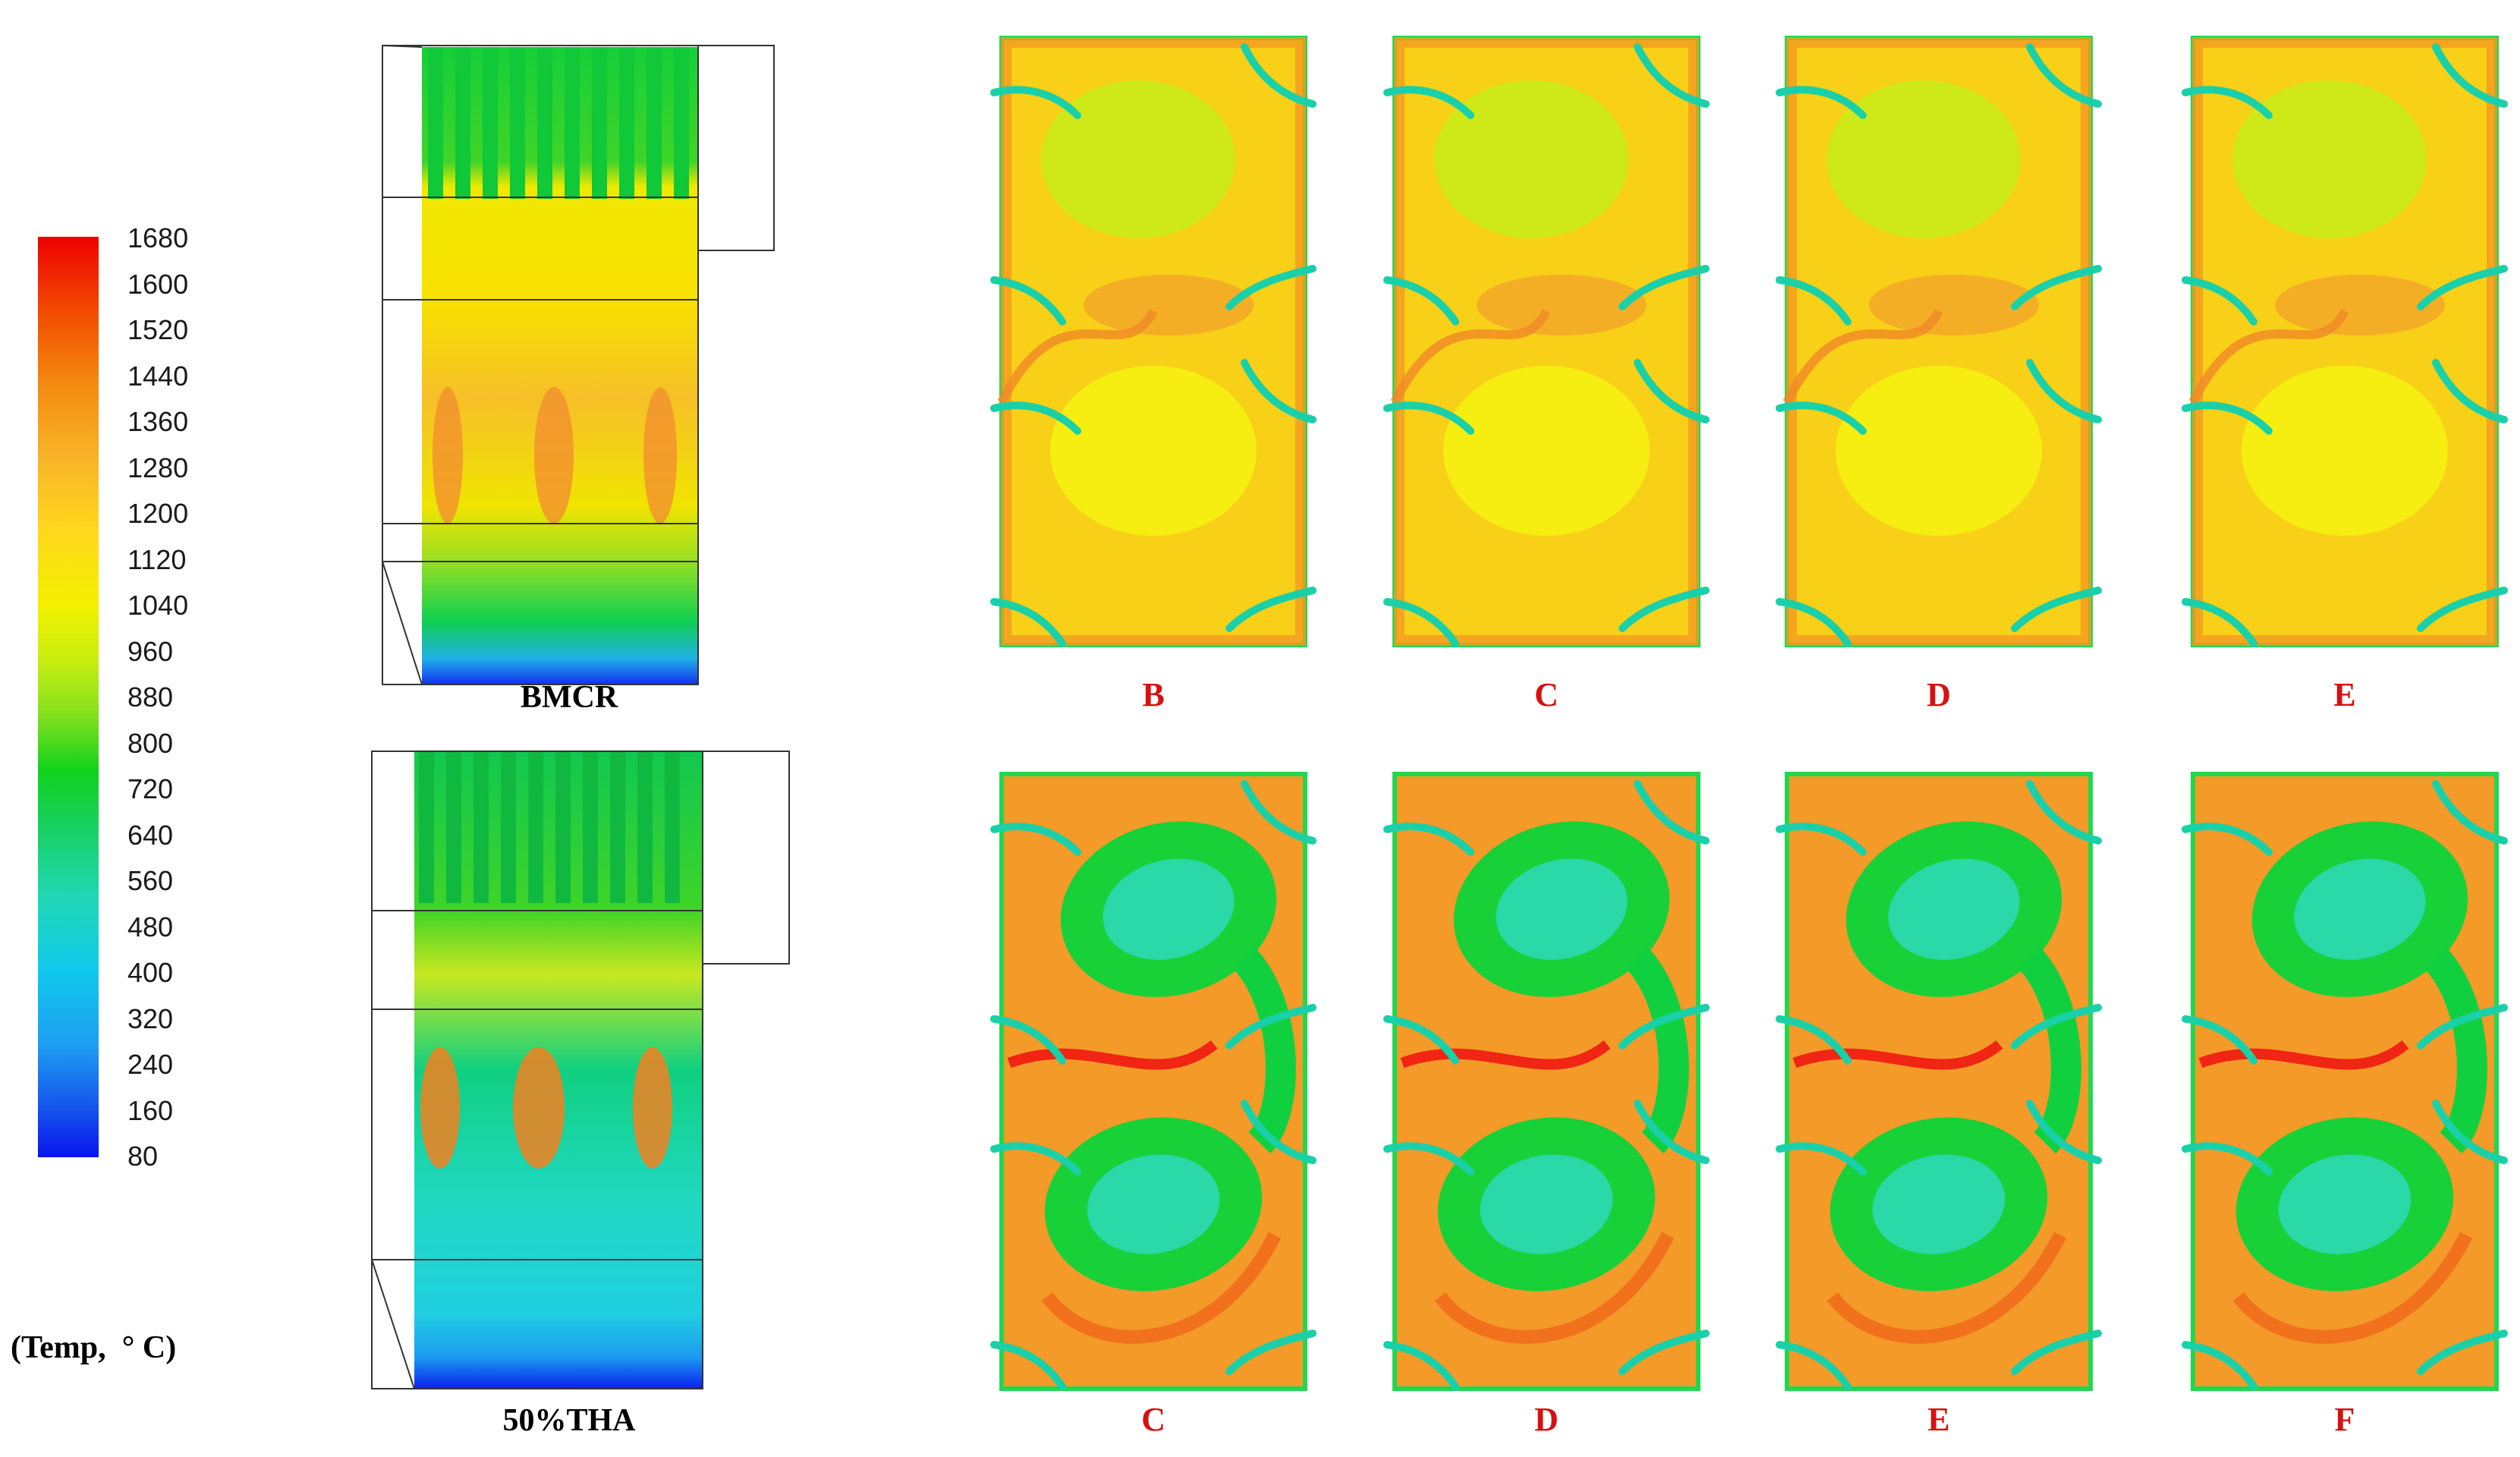 The height and width of the screenshot is (1457, 2520). I want to click on furnace-caption-50tha: 50%THA, so click(569, 1420).